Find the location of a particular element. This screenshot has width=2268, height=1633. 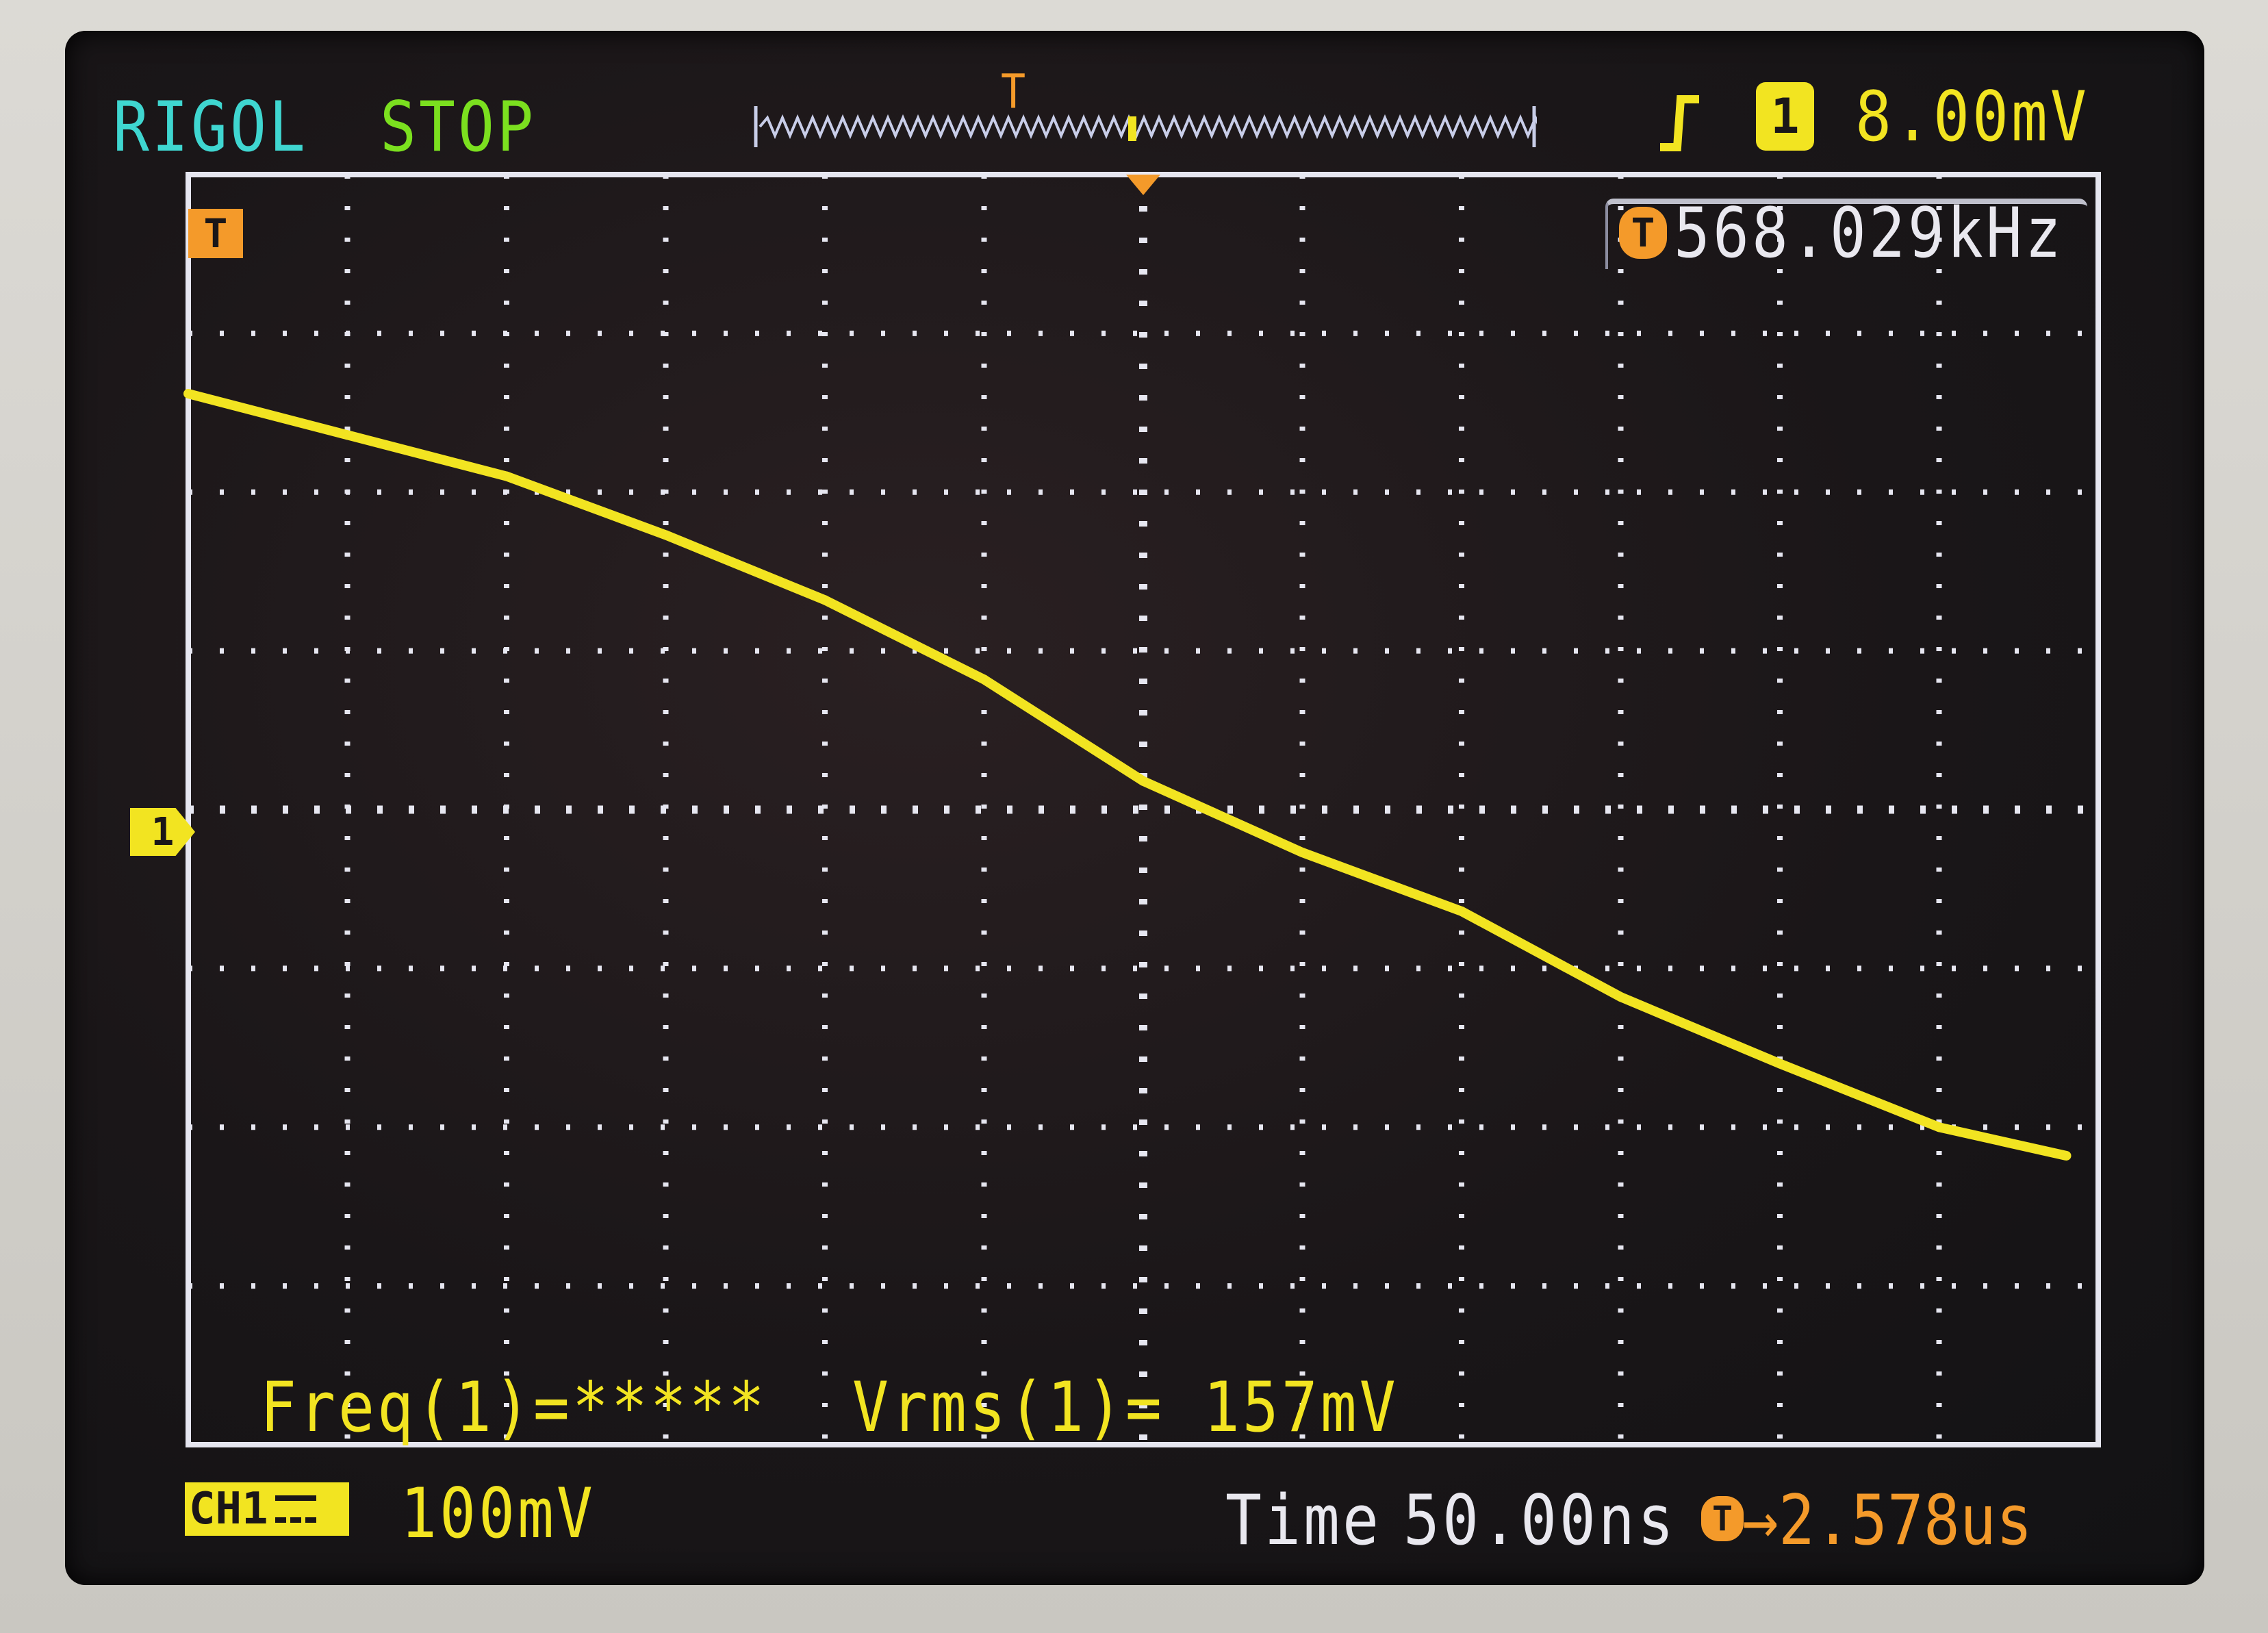

channel1-badge: CH1 is located at coordinates (267, 1509).